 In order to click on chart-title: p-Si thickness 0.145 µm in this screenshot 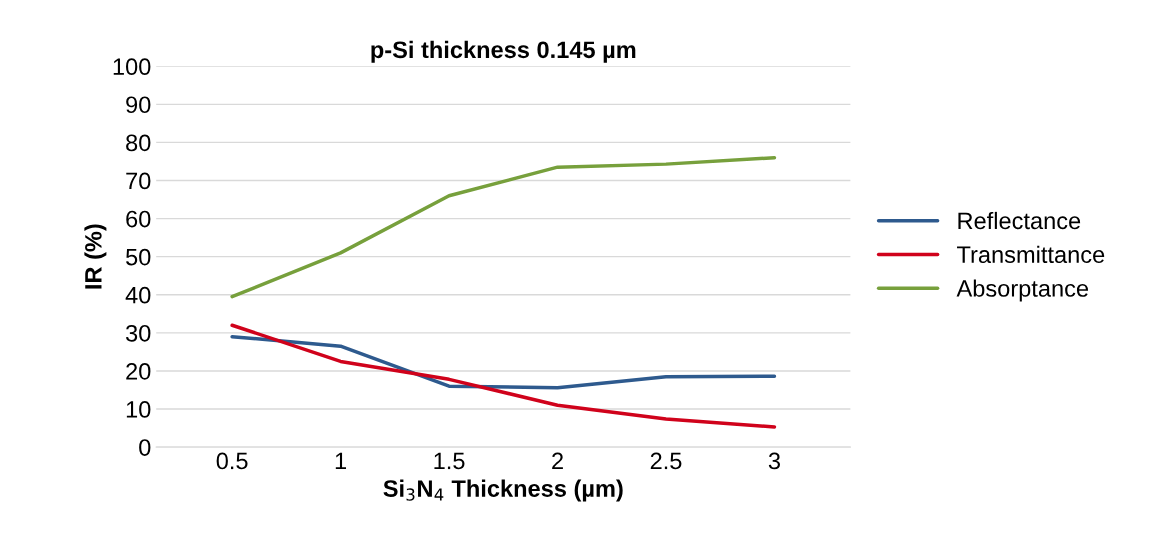, I will do `click(503, 51)`.